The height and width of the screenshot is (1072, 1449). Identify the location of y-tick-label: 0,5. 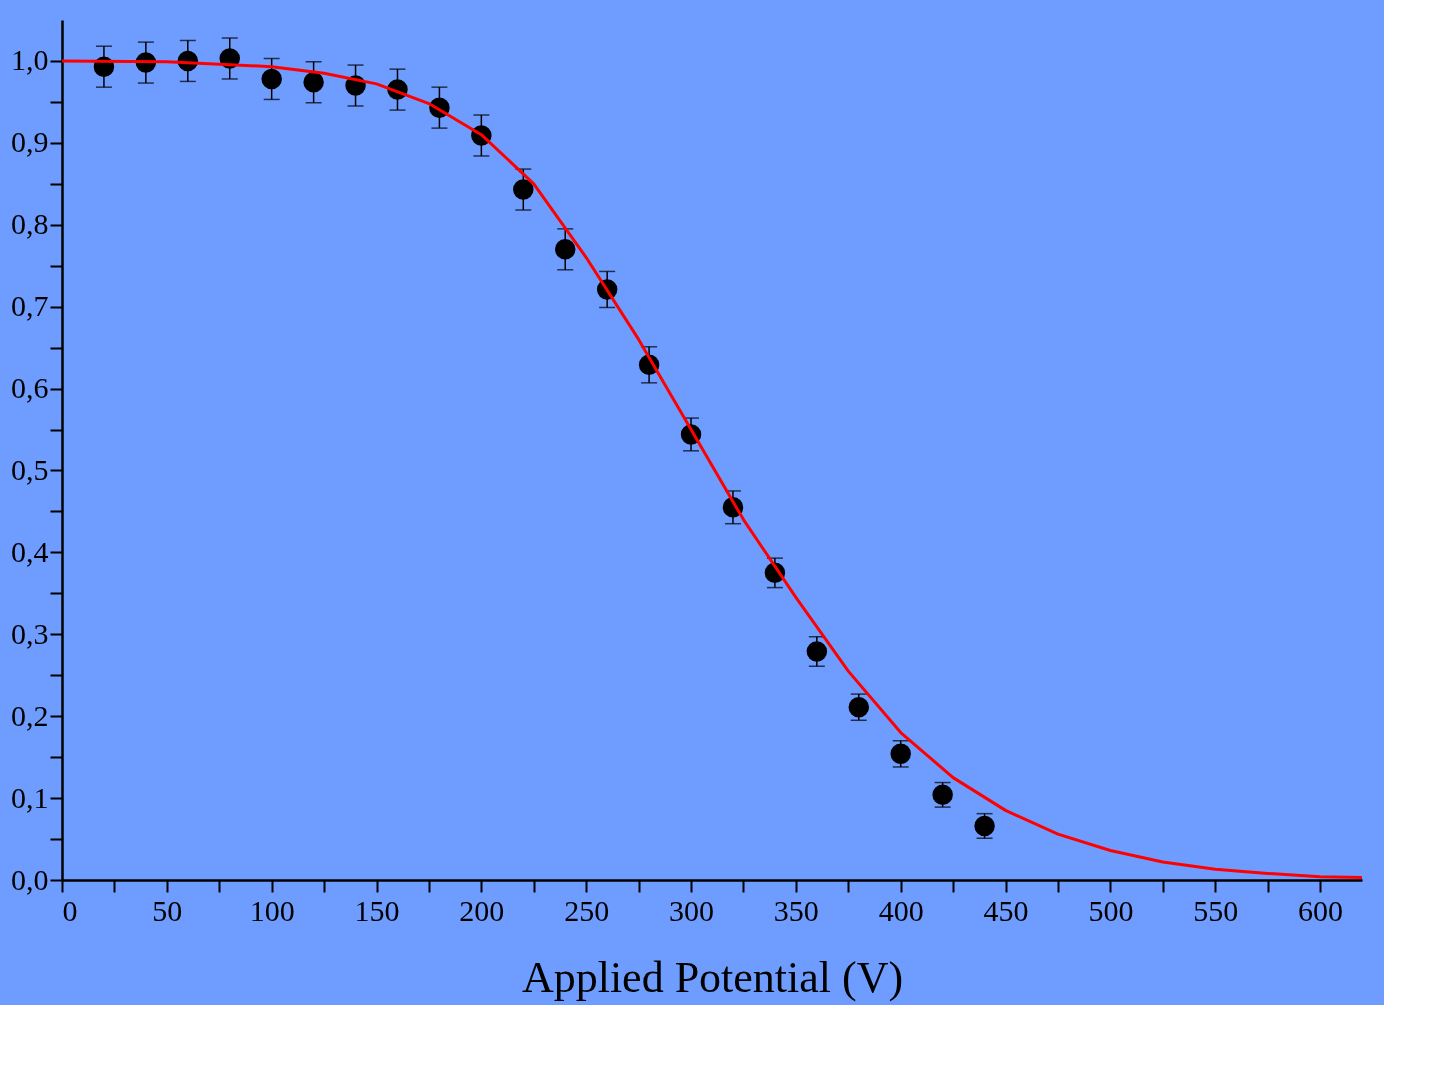
(30, 469).